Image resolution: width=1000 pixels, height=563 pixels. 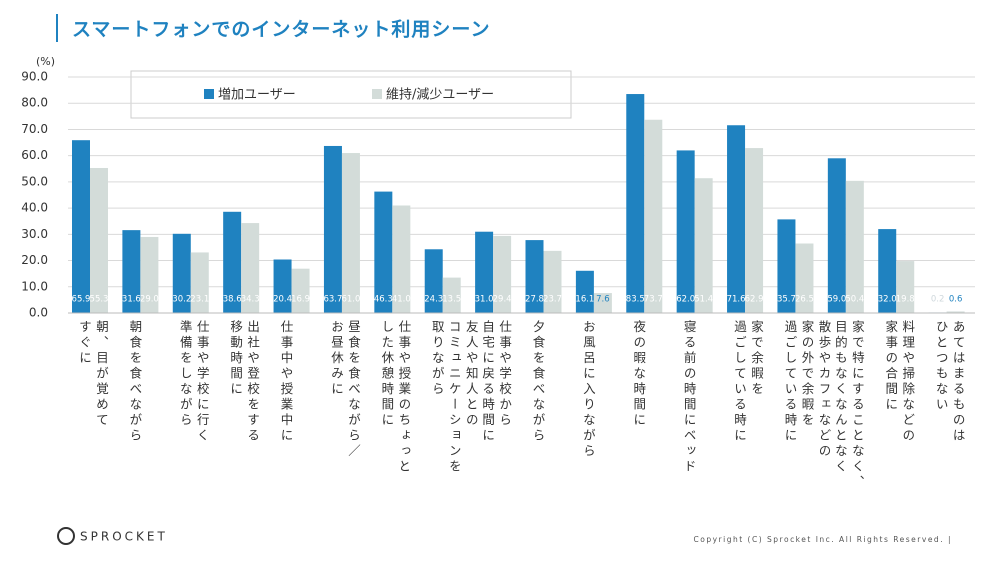 What do you see at coordinates (440, 95) in the screenshot?
I see `legend-label: 維持/減少ユーザー` at bounding box center [440, 95].